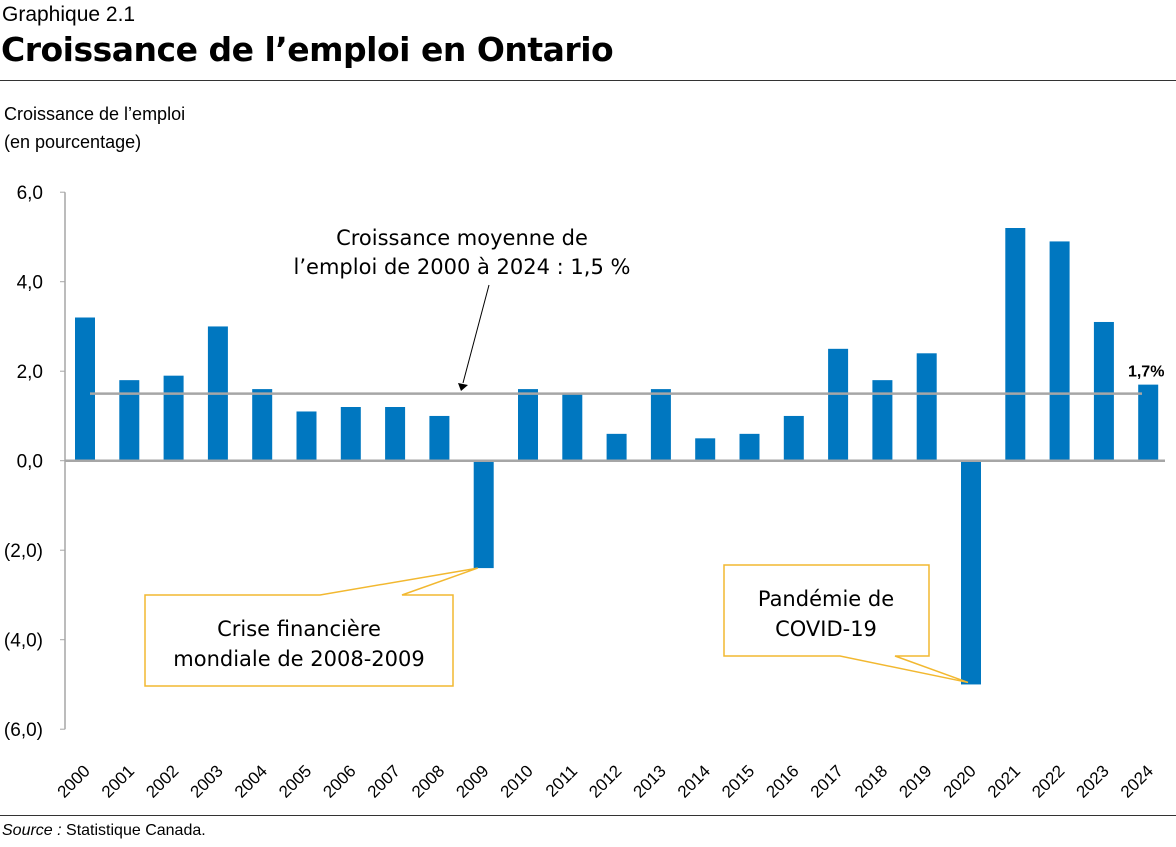  What do you see at coordinates (749, 447) in the screenshot?
I see `bar-2015` at bounding box center [749, 447].